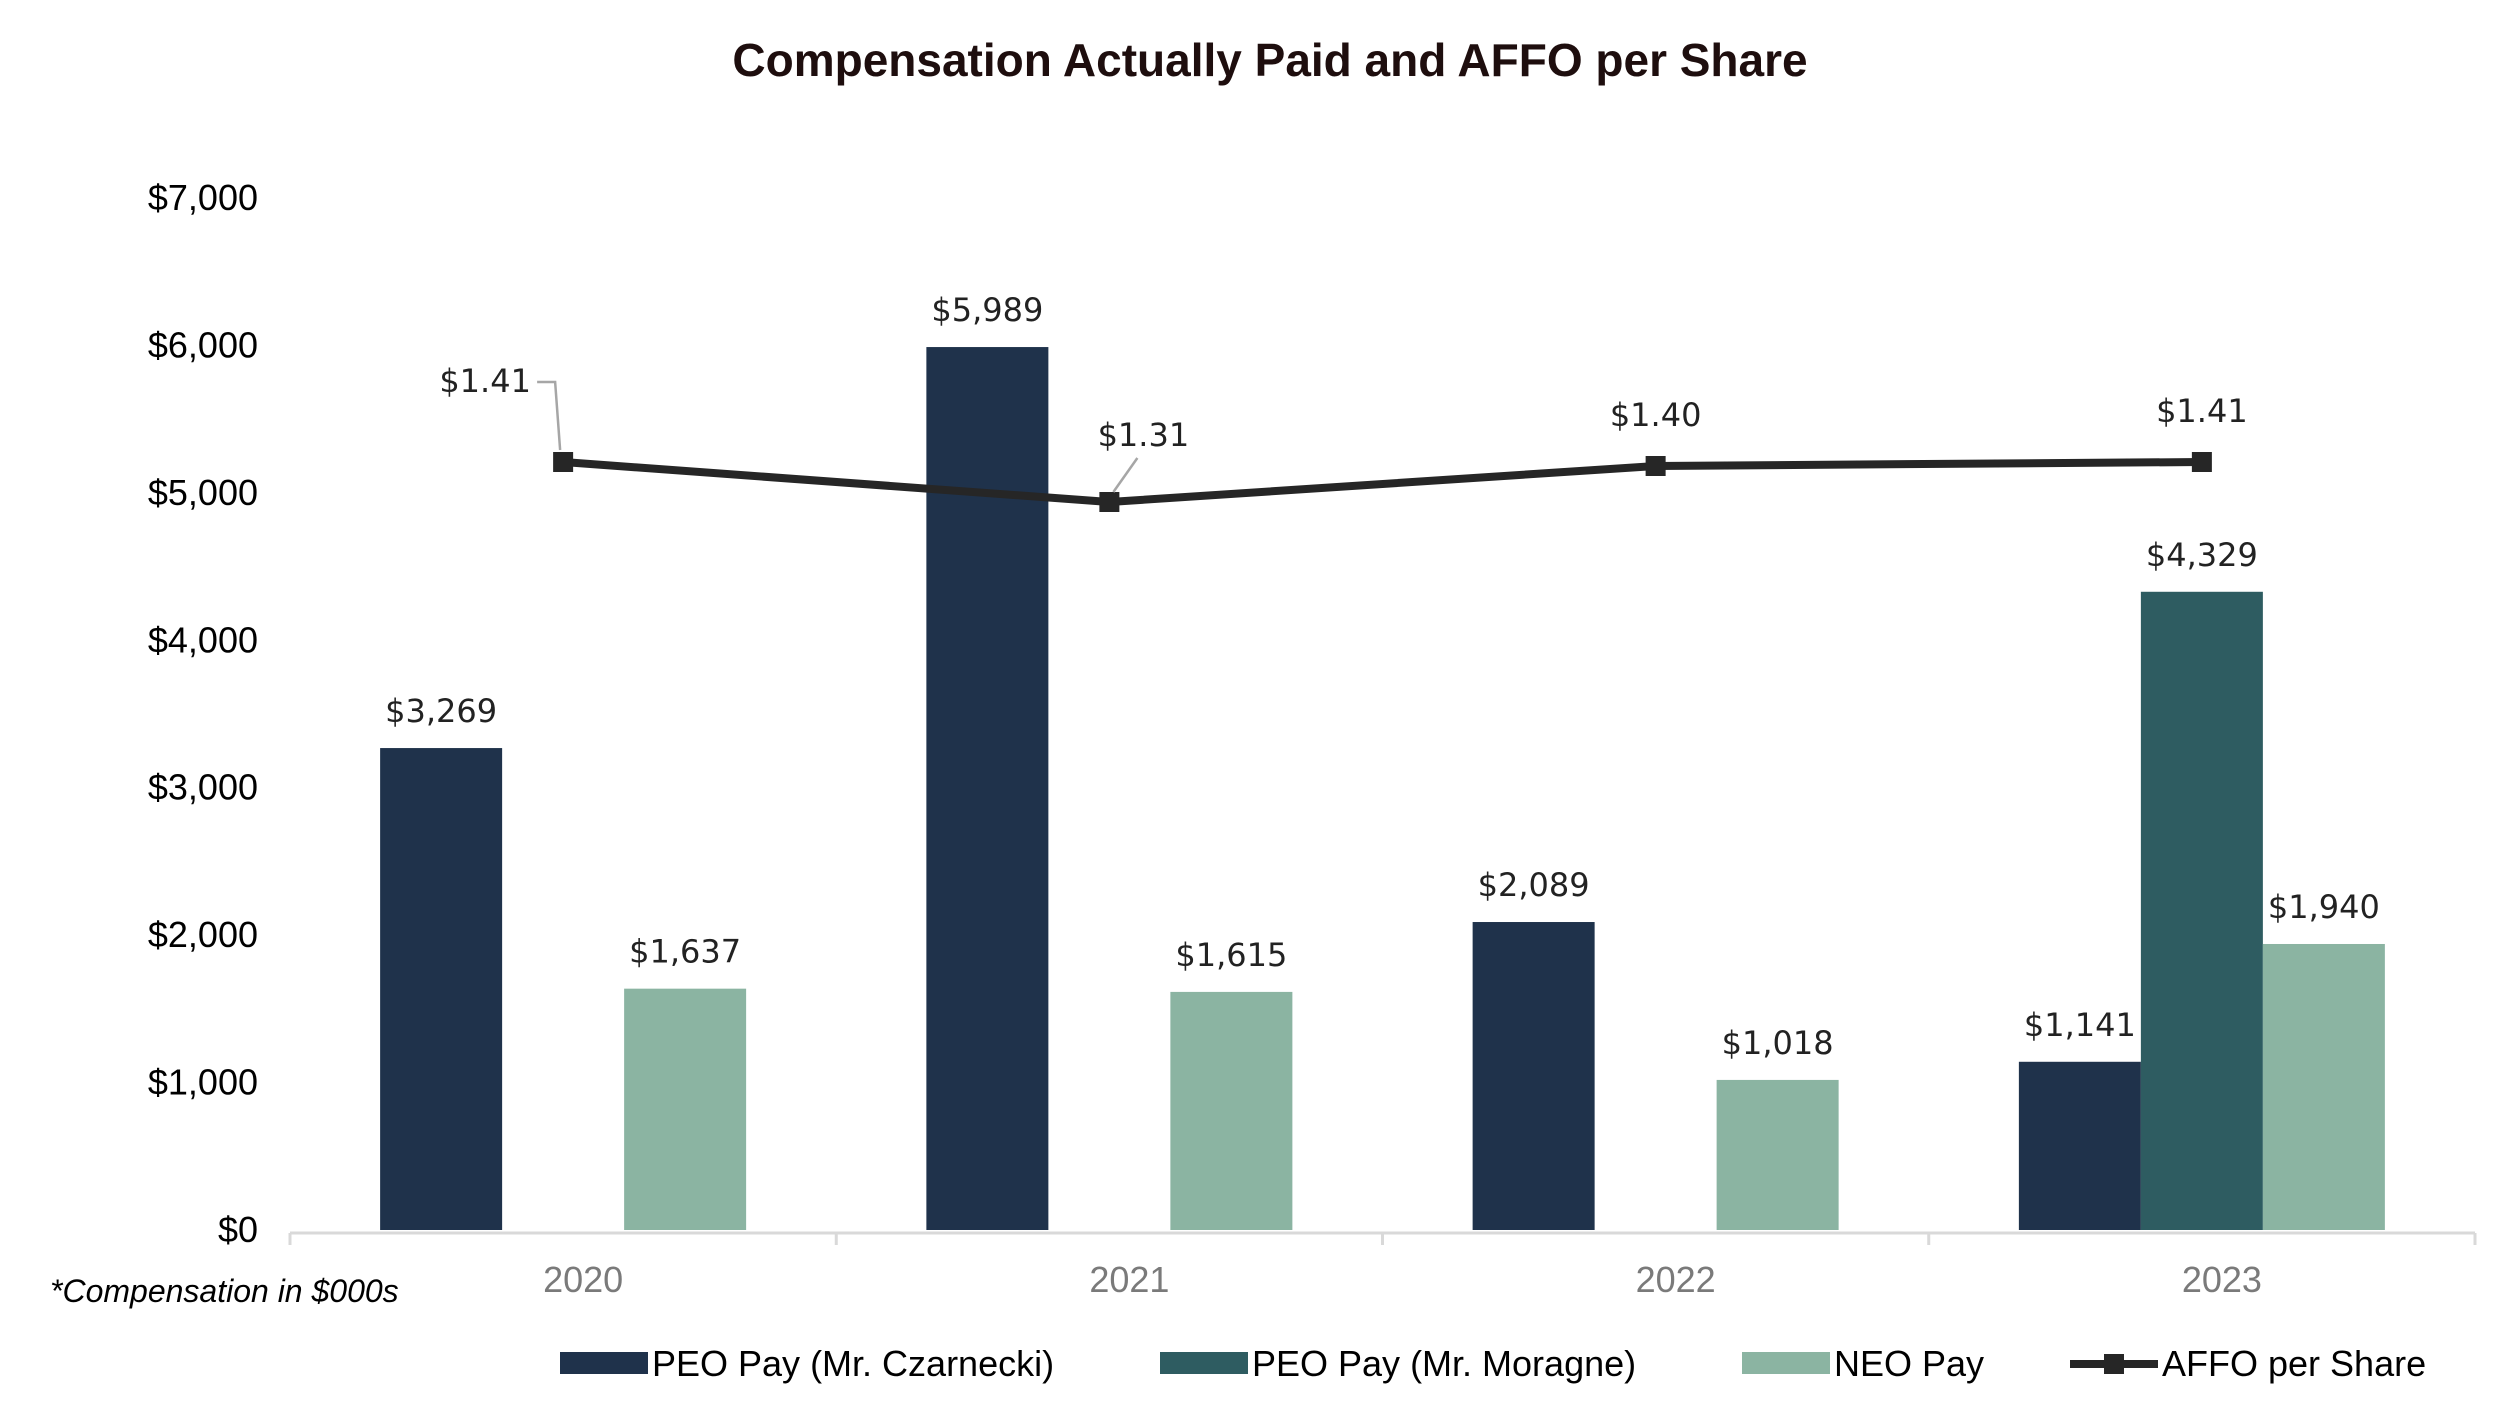  What do you see at coordinates (1909, 1363) in the screenshot?
I see `legend-label: NEO Pay` at bounding box center [1909, 1363].